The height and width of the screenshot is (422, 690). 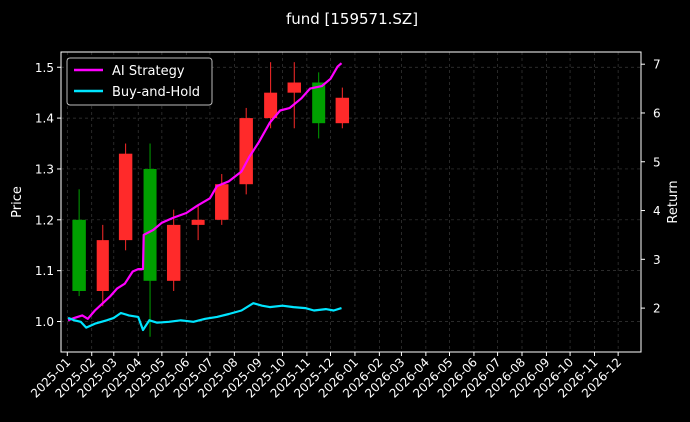 I want to click on y-tick-label-right: 7, so click(x=657, y=65).